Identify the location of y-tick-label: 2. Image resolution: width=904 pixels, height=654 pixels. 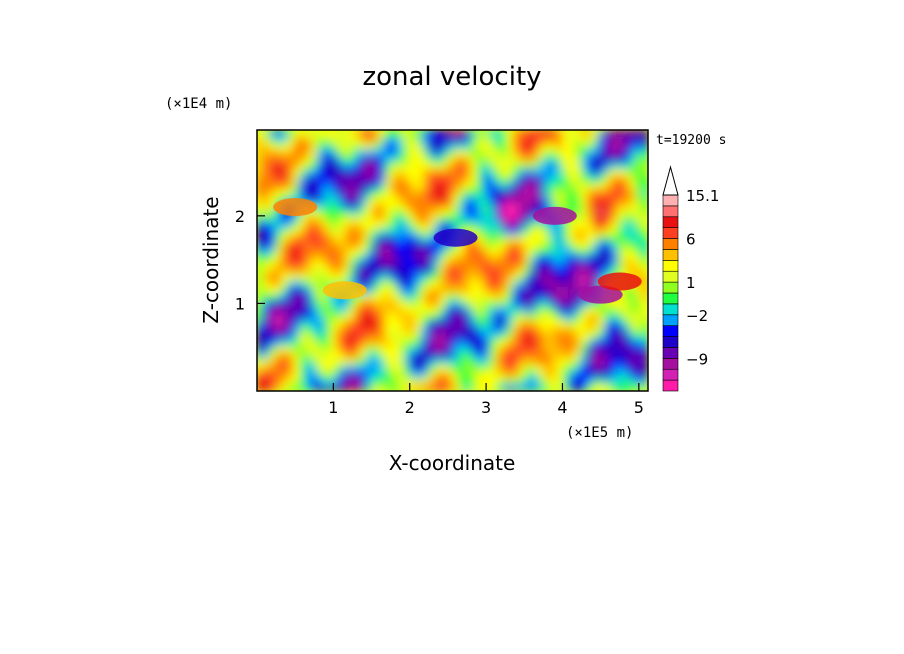
(240, 216).